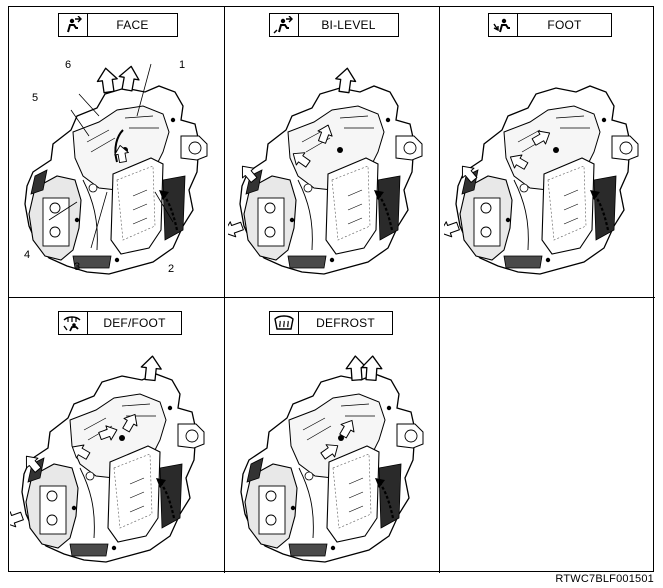 This screenshot has height=588, width=663. Describe the element at coordinates (284, 323) in the screenshot. I see `defrost-icon` at that location.